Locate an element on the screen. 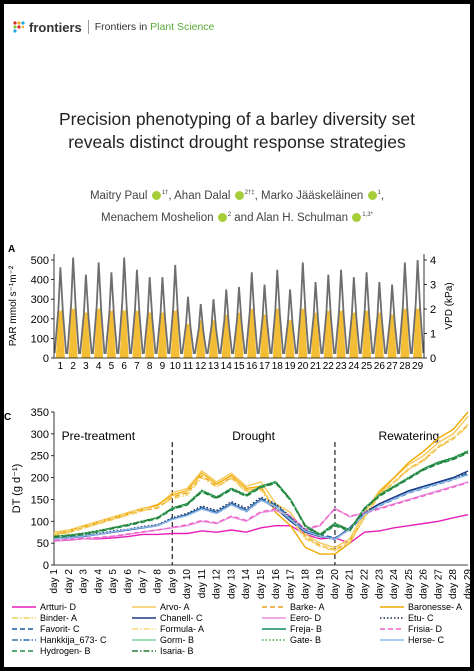  panel-c-x-tick-label: day 6 is located at coordinates (128, 581).